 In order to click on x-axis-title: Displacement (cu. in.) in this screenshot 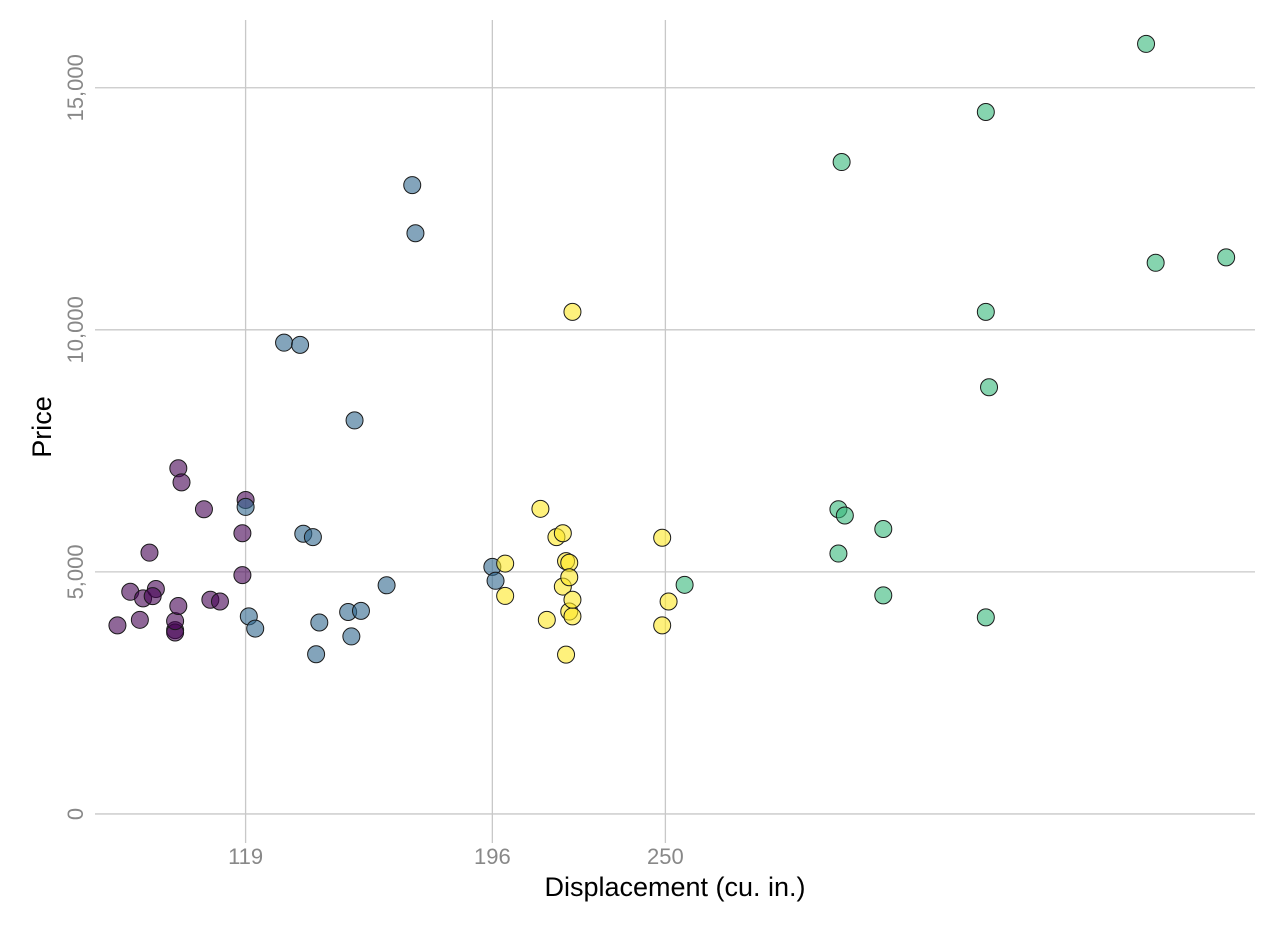, I will do `click(674, 887)`.